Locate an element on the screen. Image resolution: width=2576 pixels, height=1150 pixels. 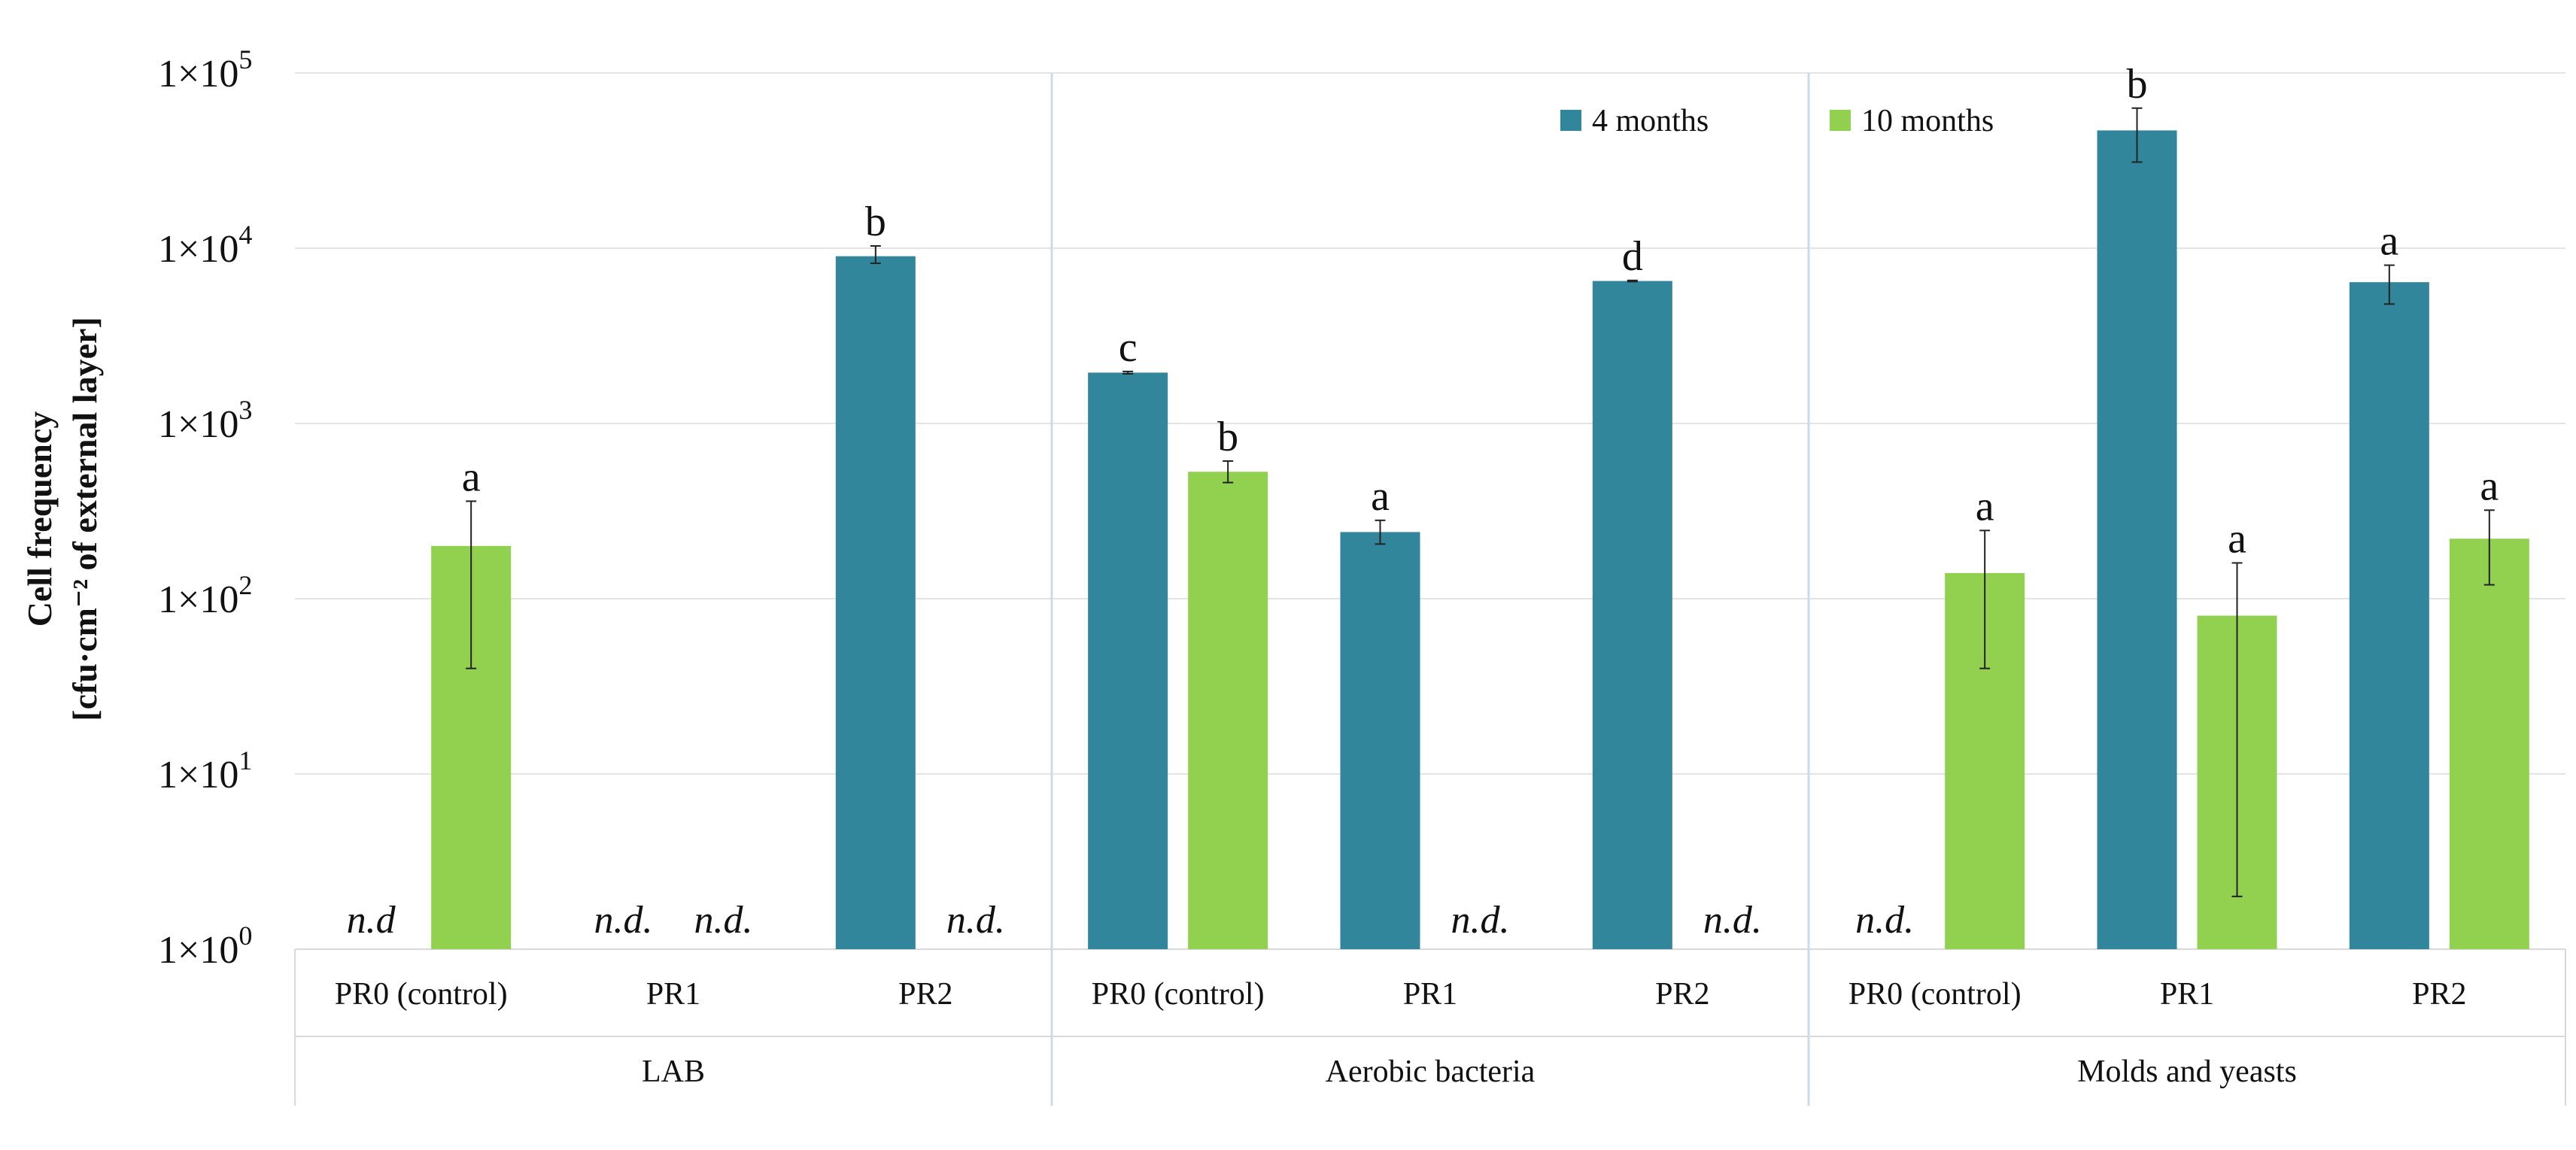
not-detected-label-g0-c1-s1: n.d. is located at coordinates (723, 921).